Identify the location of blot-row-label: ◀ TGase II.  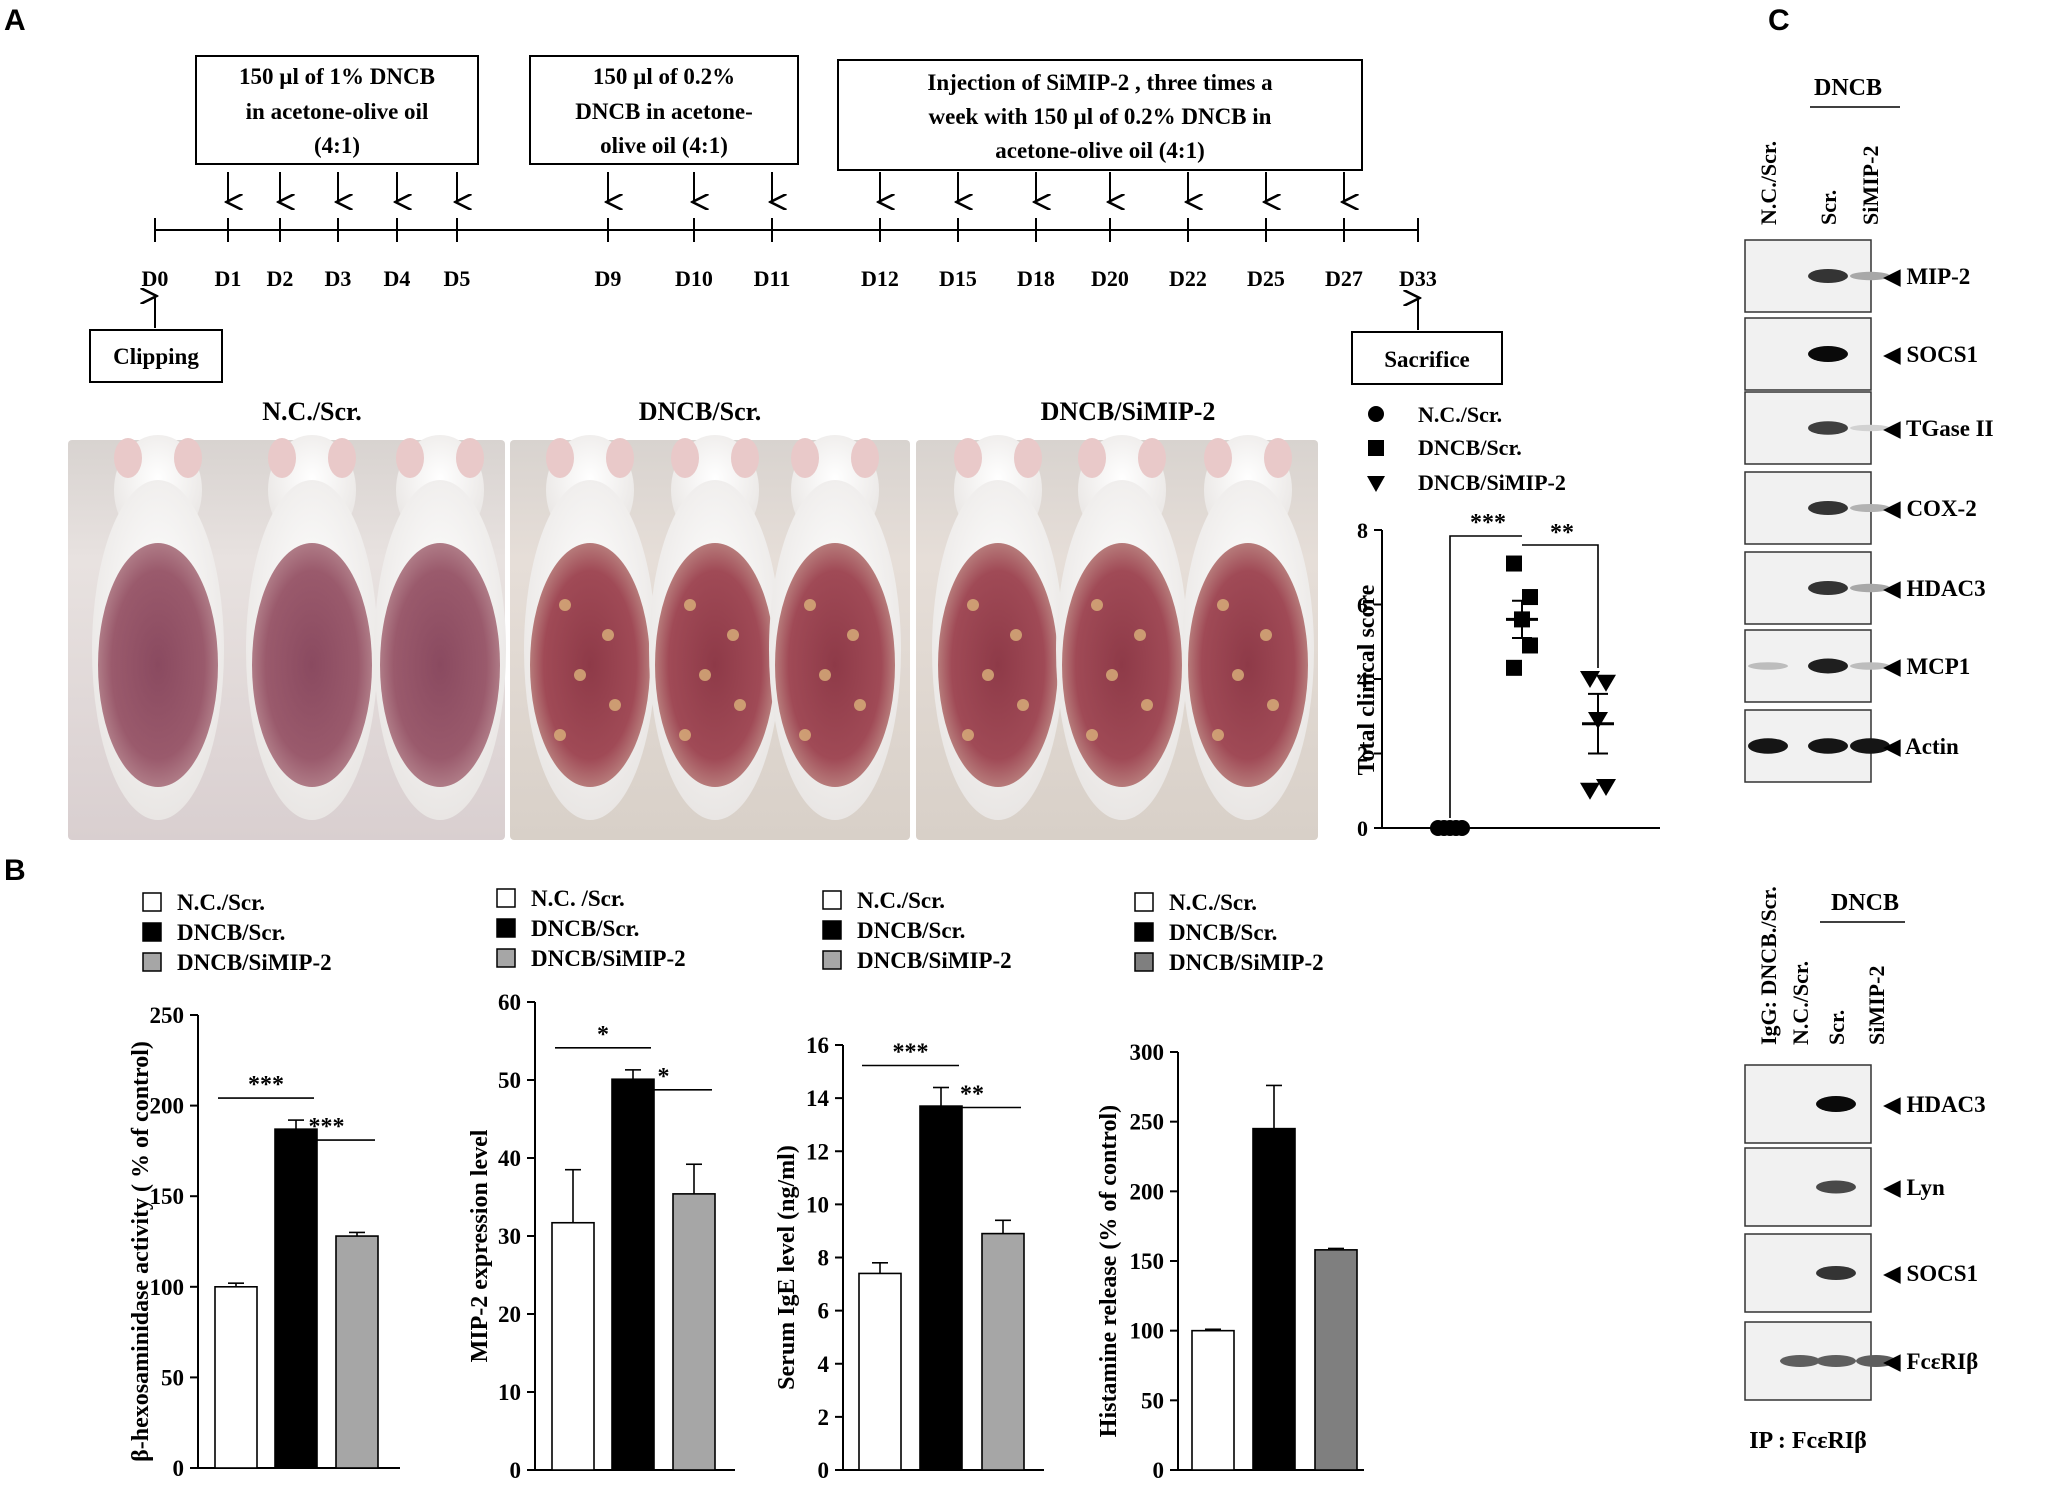
(1938, 428).